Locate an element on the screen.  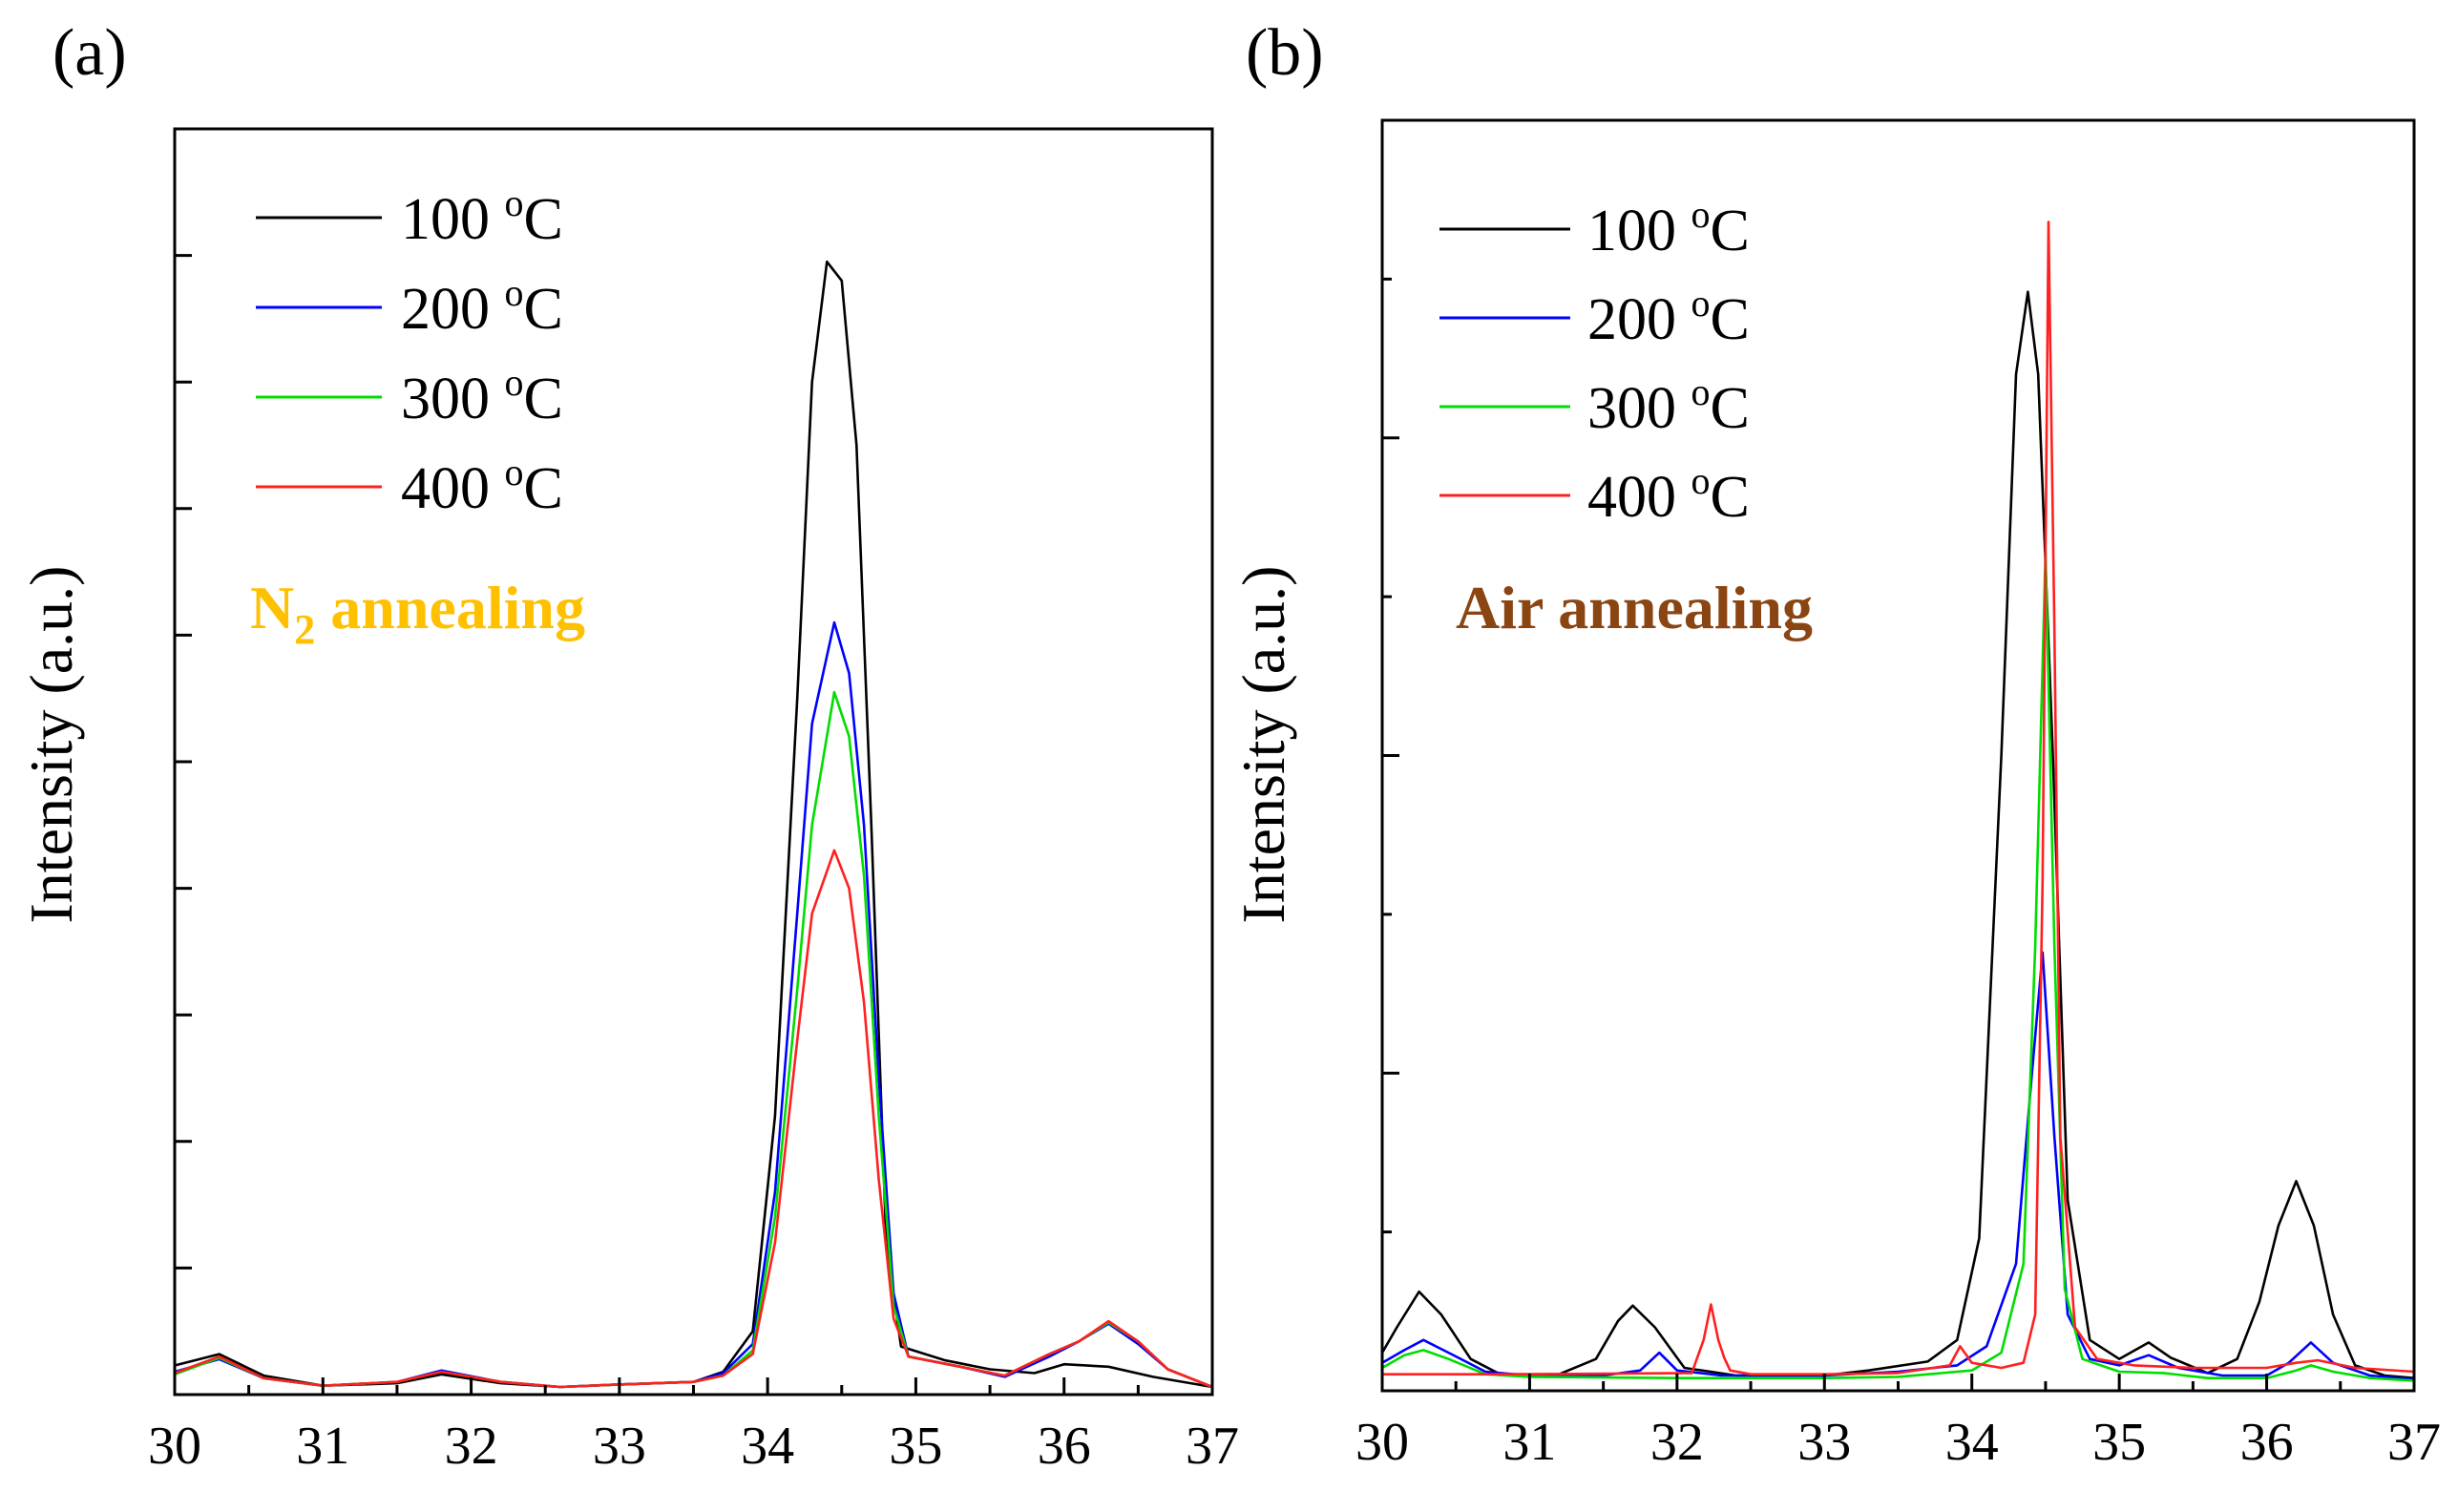
annotation-main: Air annealing is located at coordinates (1634, 607).